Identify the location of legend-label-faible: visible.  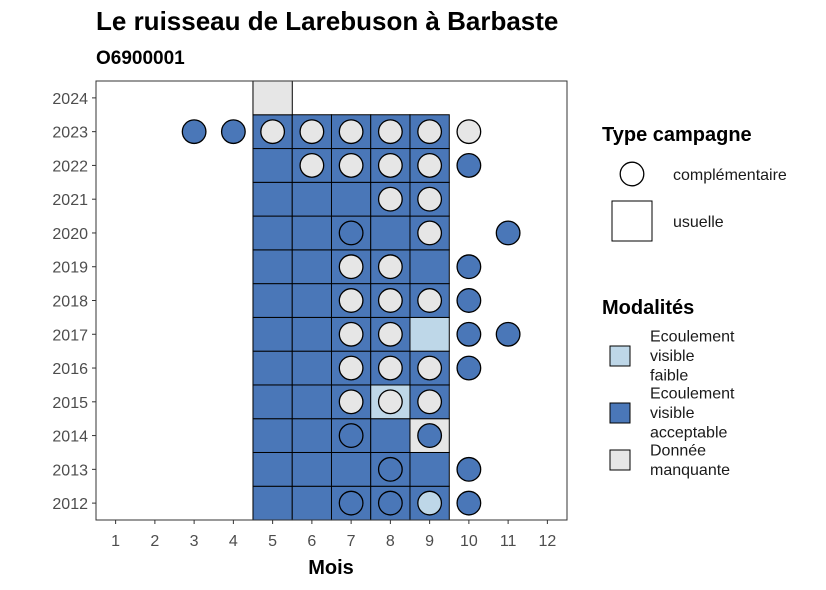
(672, 356).